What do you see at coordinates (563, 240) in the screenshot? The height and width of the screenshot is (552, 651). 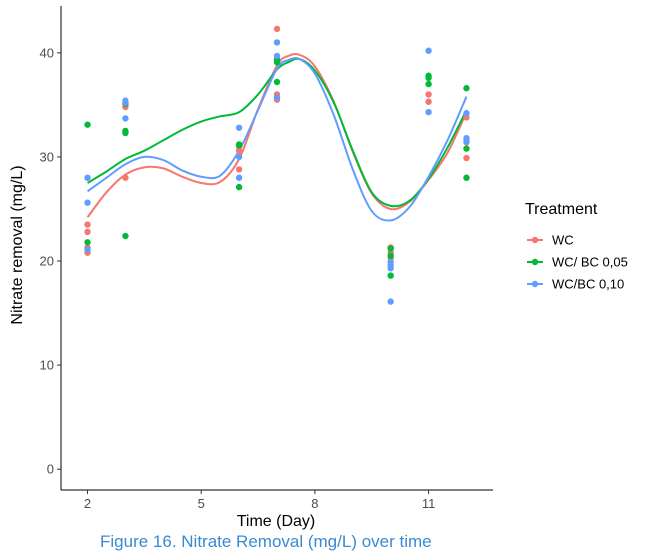 I see `legend-label: WC` at bounding box center [563, 240].